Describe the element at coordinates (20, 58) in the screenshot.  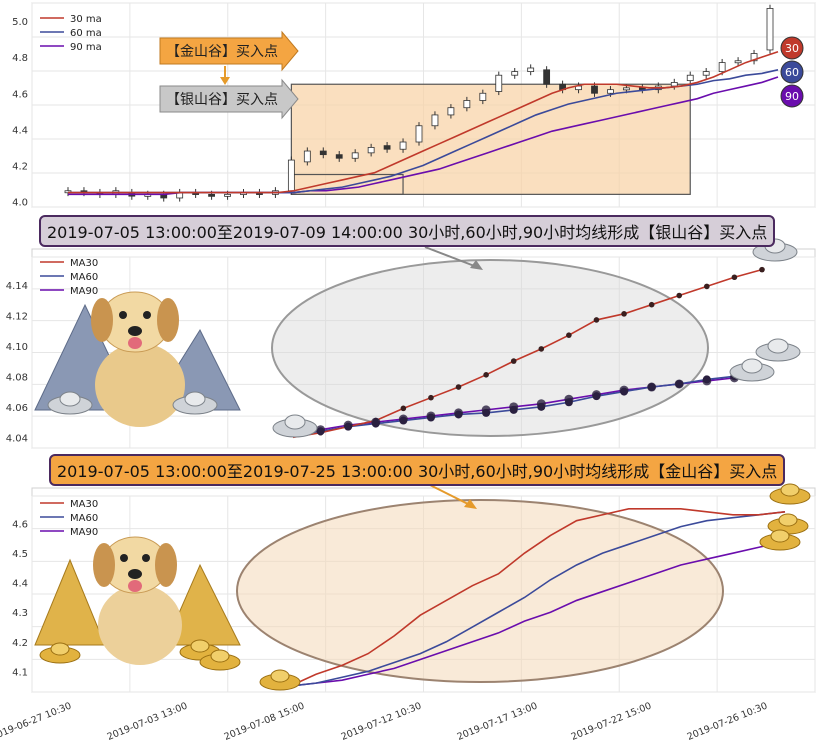
I see `y-tick-label: 4.8` at that location.